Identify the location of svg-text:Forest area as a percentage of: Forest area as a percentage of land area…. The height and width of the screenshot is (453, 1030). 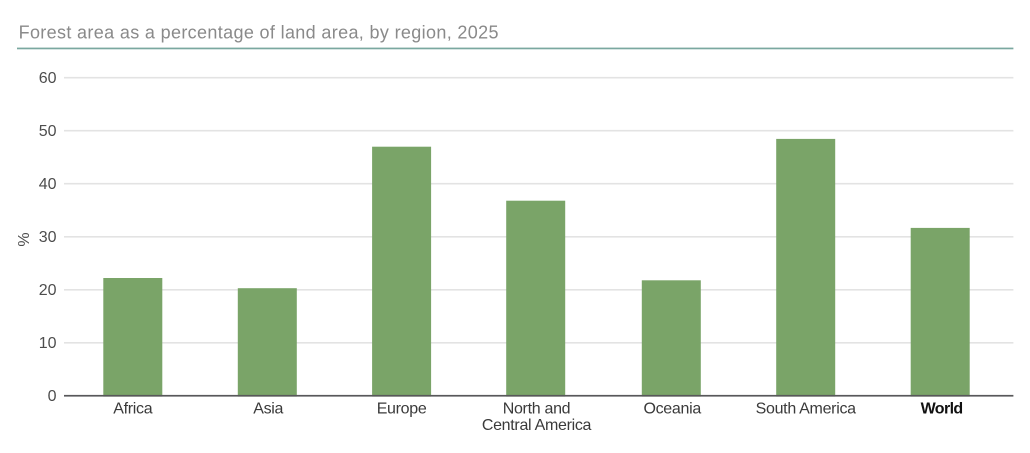
(259, 32).